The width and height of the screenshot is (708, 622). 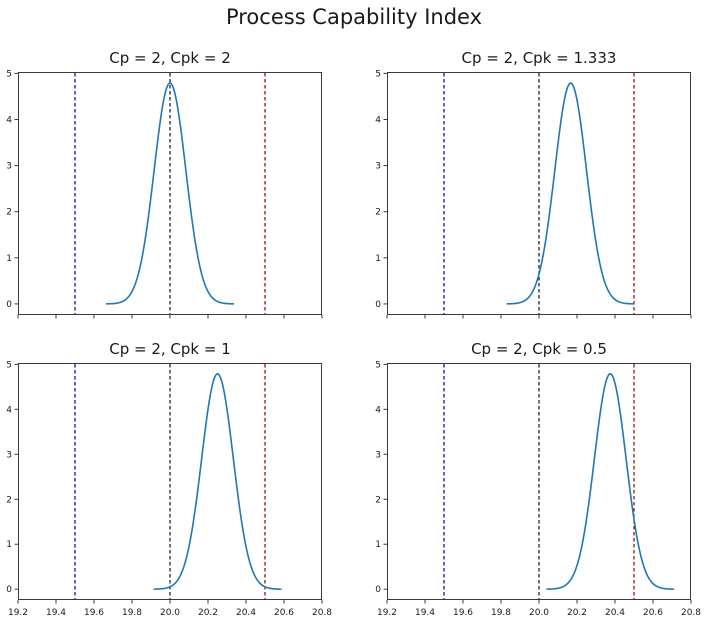 I want to click on subplot-title-cpk-1: Cp = 2, Cpk = 1, so click(x=170, y=349).